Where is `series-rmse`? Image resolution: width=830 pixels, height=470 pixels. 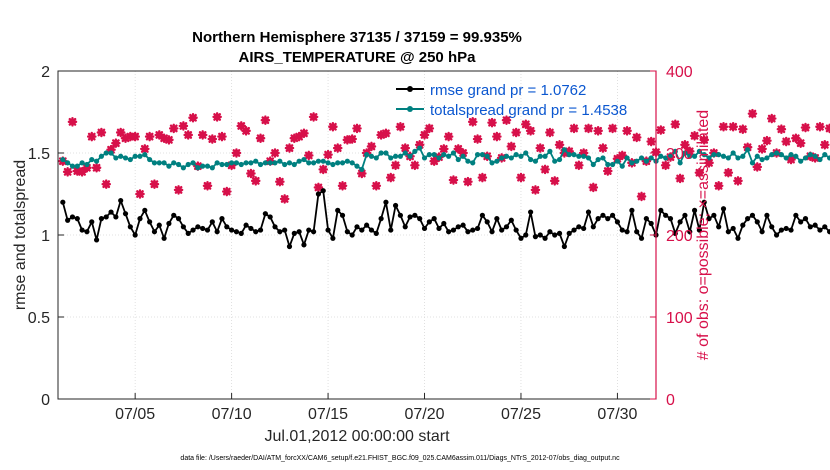
series-rmse is located at coordinates (445, 219).